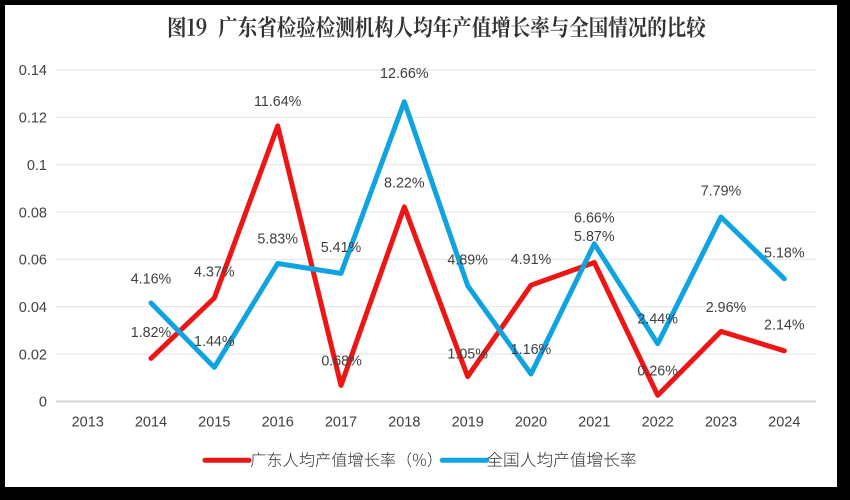 This screenshot has height=500, width=850. What do you see at coordinates (721, 192) in the screenshot?
I see `svg-text: 7.79%` at bounding box center [721, 192].